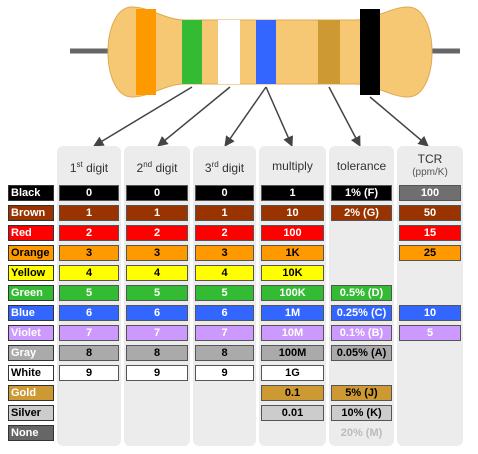  I want to click on multiplier-cell-black: 1, so click(292, 193).